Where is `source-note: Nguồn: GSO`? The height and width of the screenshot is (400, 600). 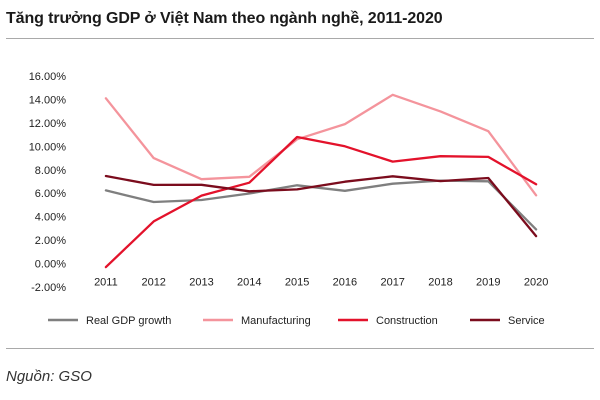 source-note: Nguồn: GSO is located at coordinates (49, 376).